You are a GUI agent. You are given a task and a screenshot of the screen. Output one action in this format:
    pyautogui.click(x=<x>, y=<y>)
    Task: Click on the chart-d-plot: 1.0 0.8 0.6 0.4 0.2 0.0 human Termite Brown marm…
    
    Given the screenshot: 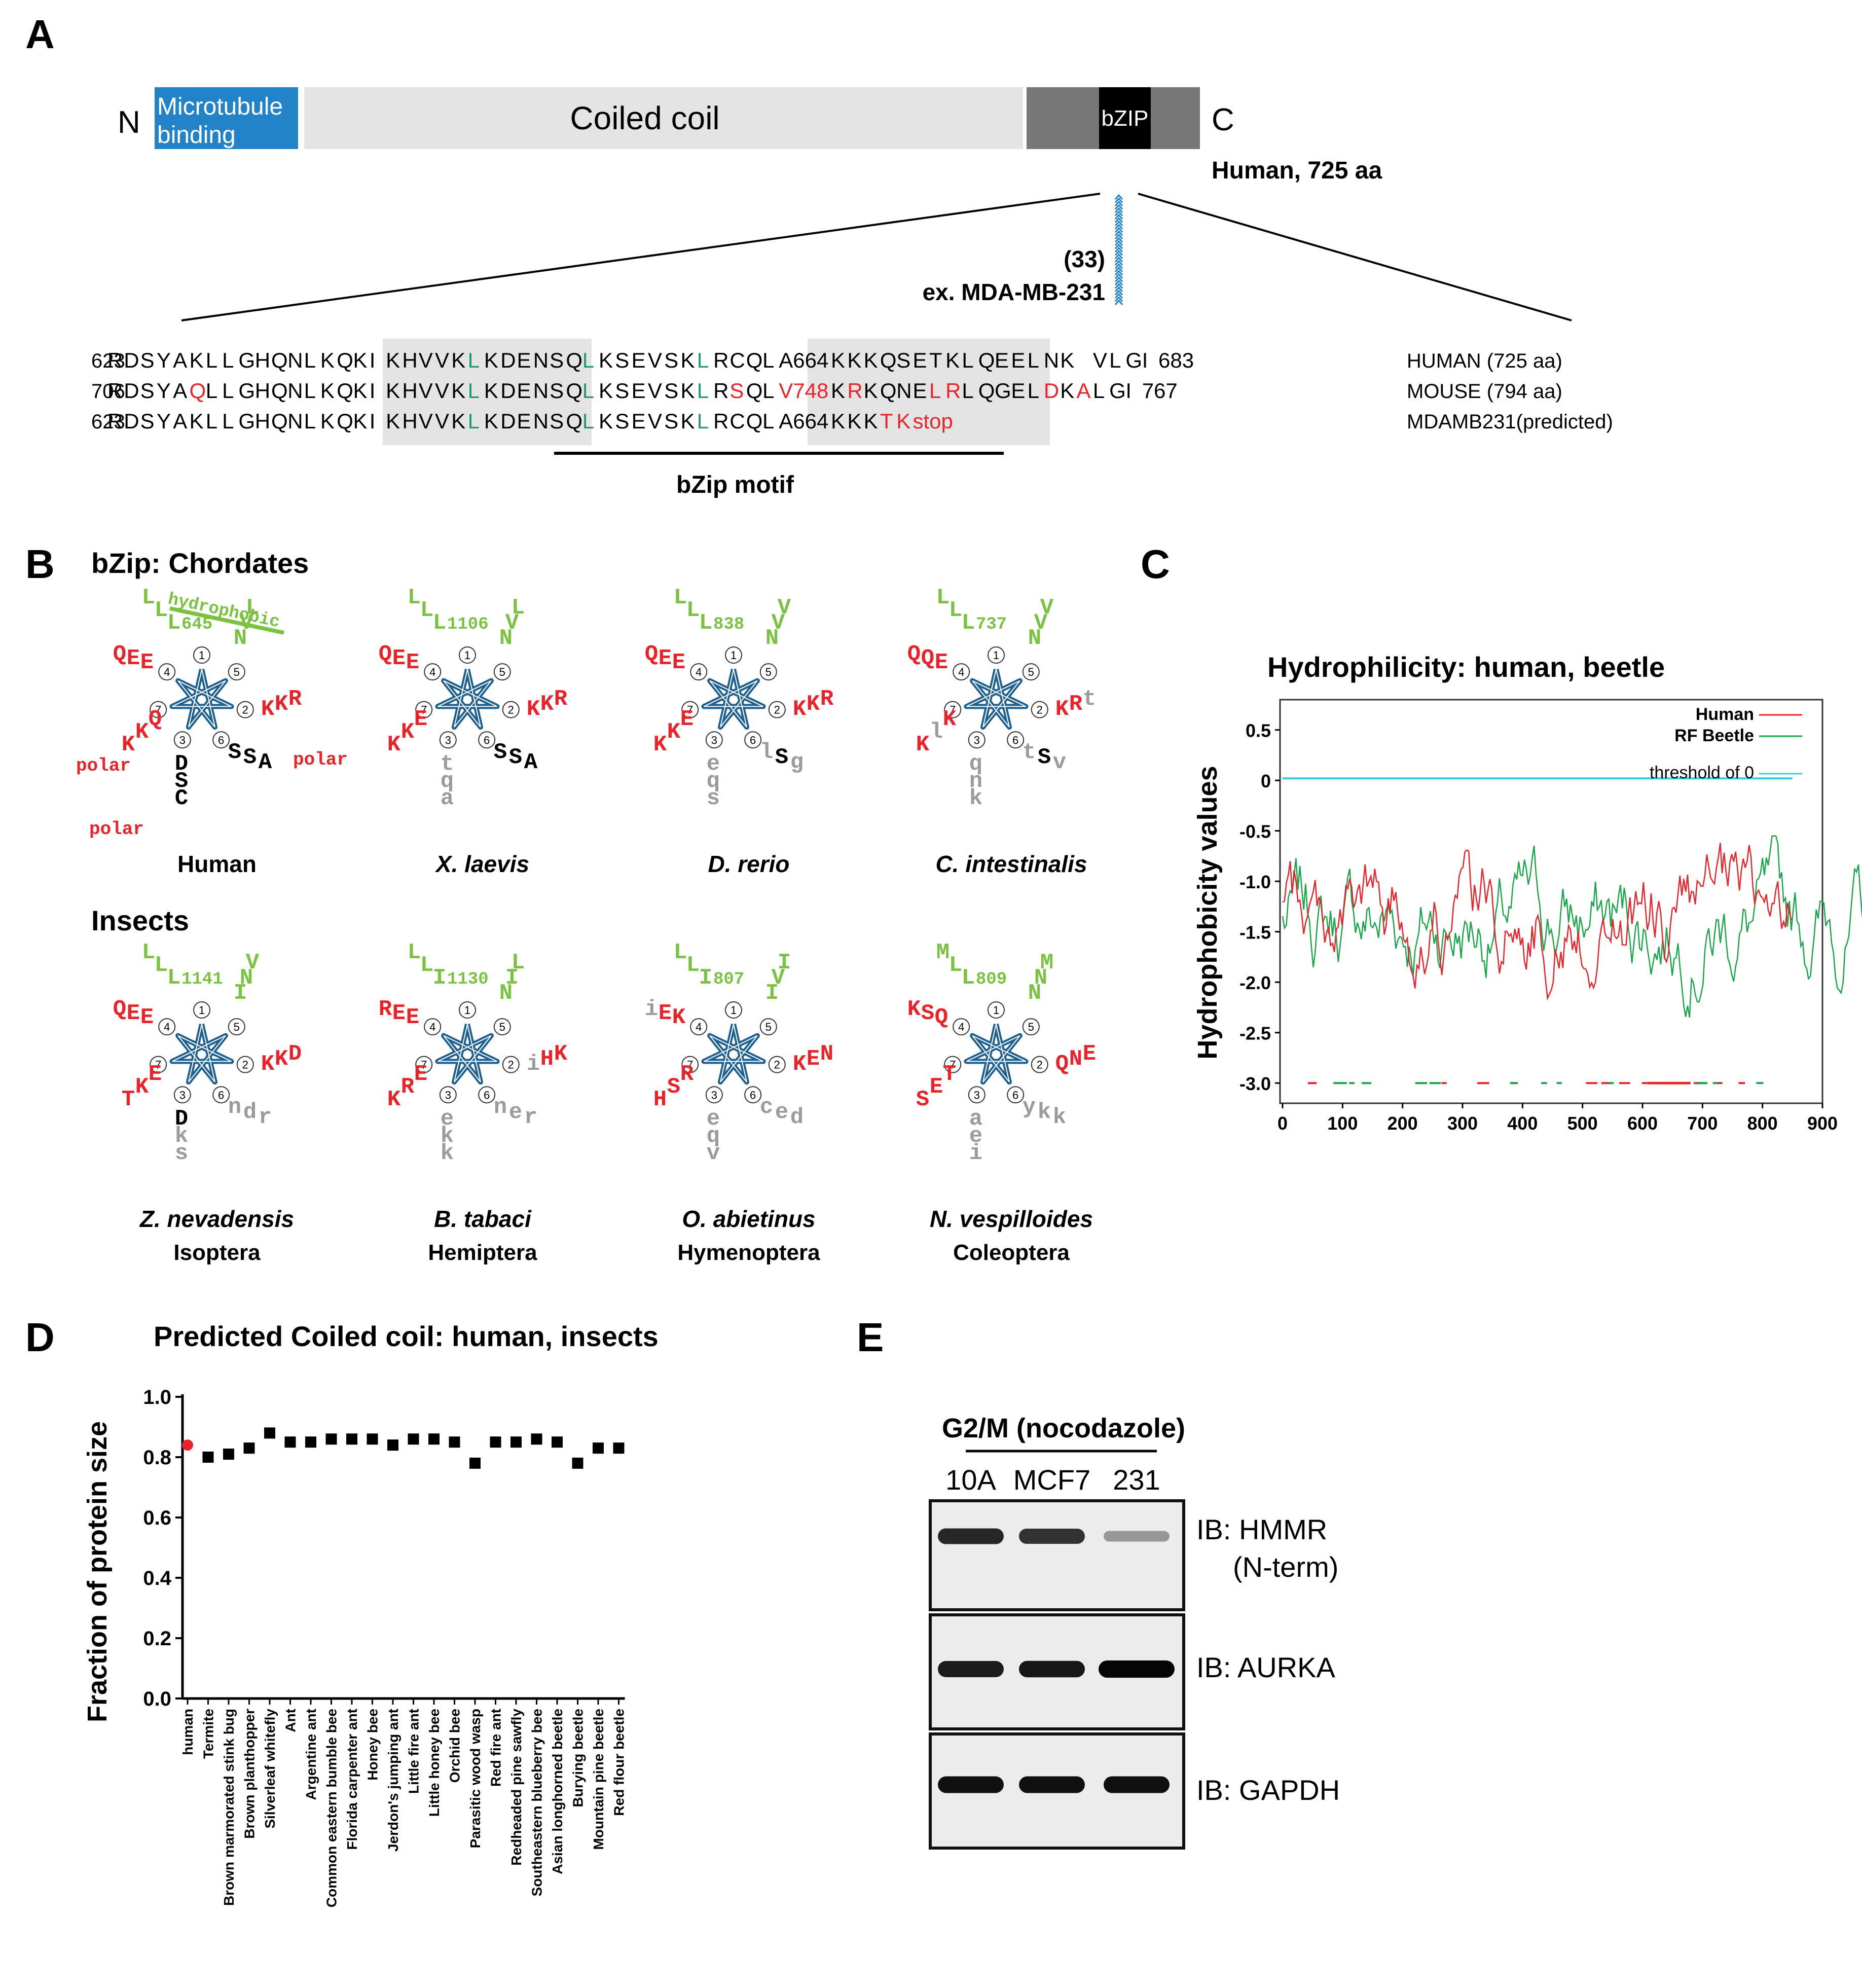 What is the action you would take?
    pyautogui.click(x=385, y=1646)
    